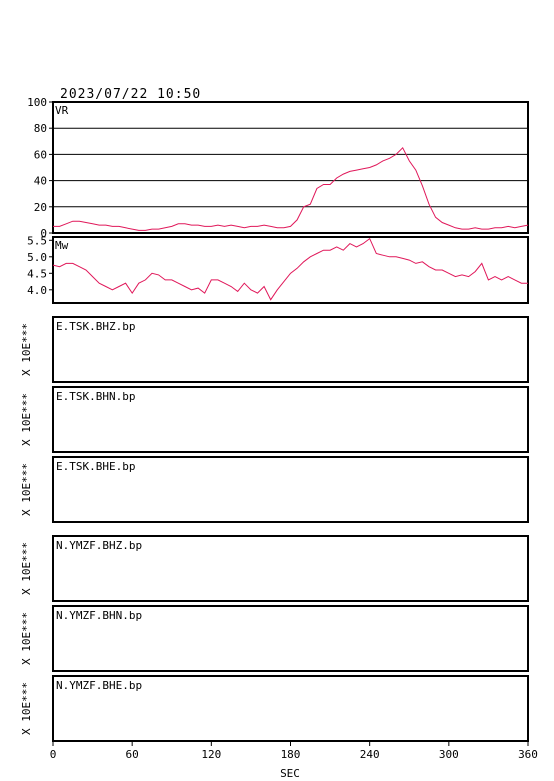 This screenshot has height=781, width=554. I want to click on station-panel: E.TSK.BHN.bp X 10E***, so click(274, 419).